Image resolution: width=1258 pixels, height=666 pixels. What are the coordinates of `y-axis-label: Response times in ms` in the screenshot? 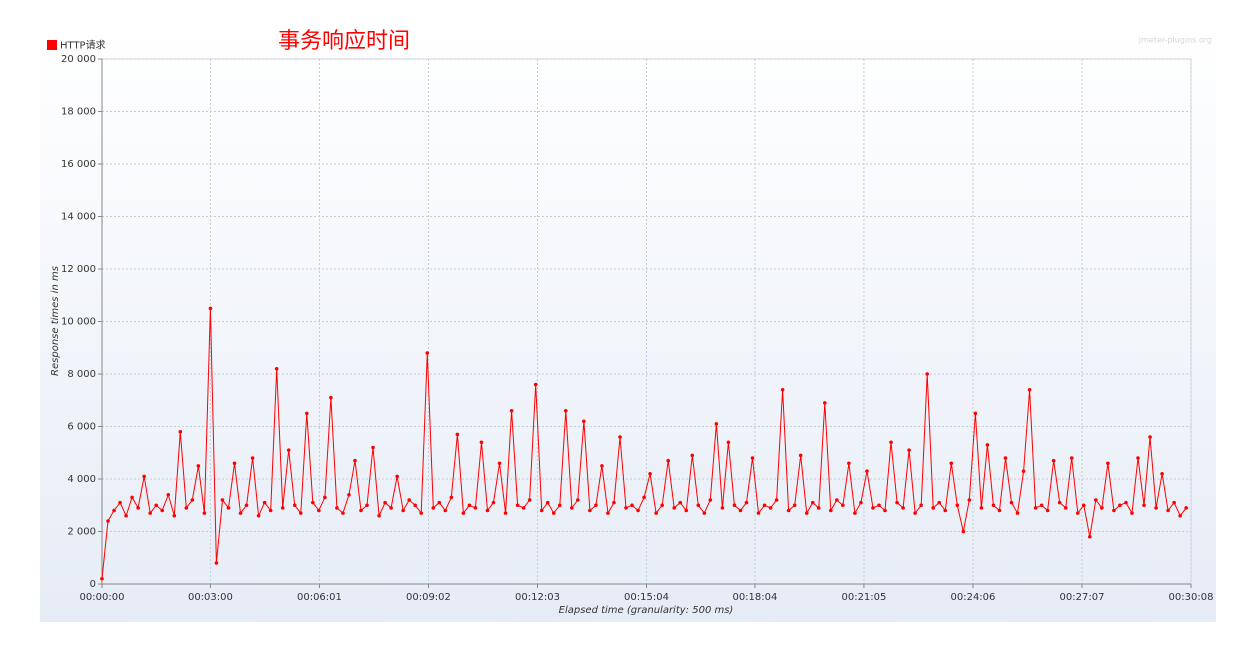 It's located at (55, 321).